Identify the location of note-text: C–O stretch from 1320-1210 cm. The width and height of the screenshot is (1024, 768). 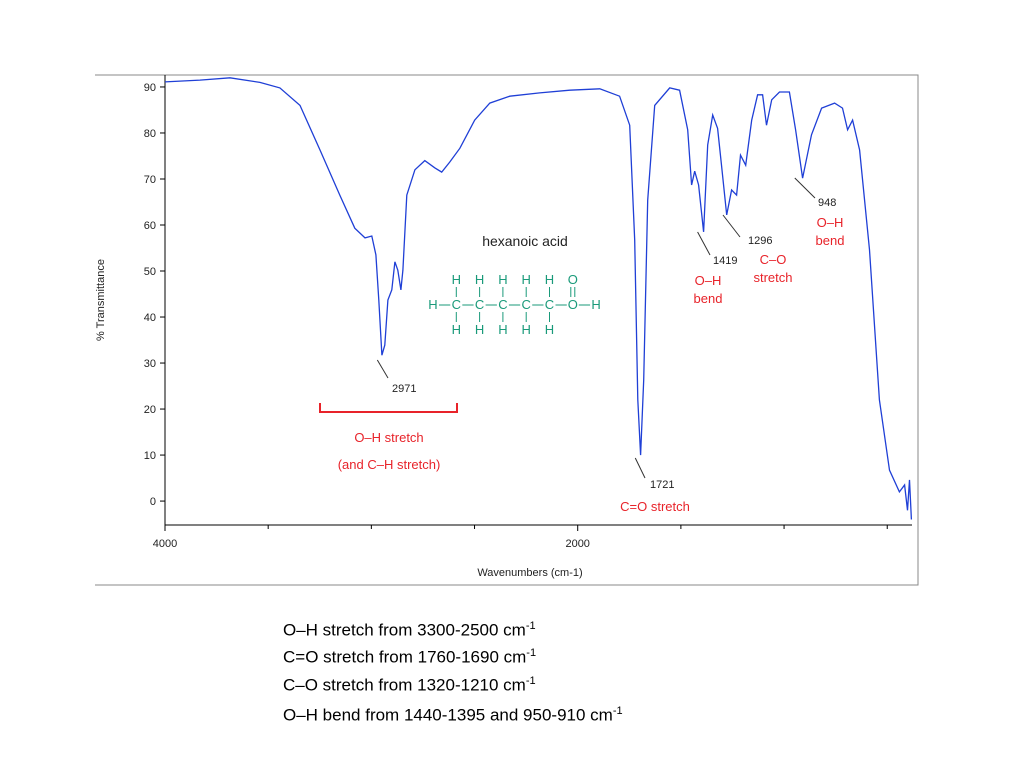
(404, 685).